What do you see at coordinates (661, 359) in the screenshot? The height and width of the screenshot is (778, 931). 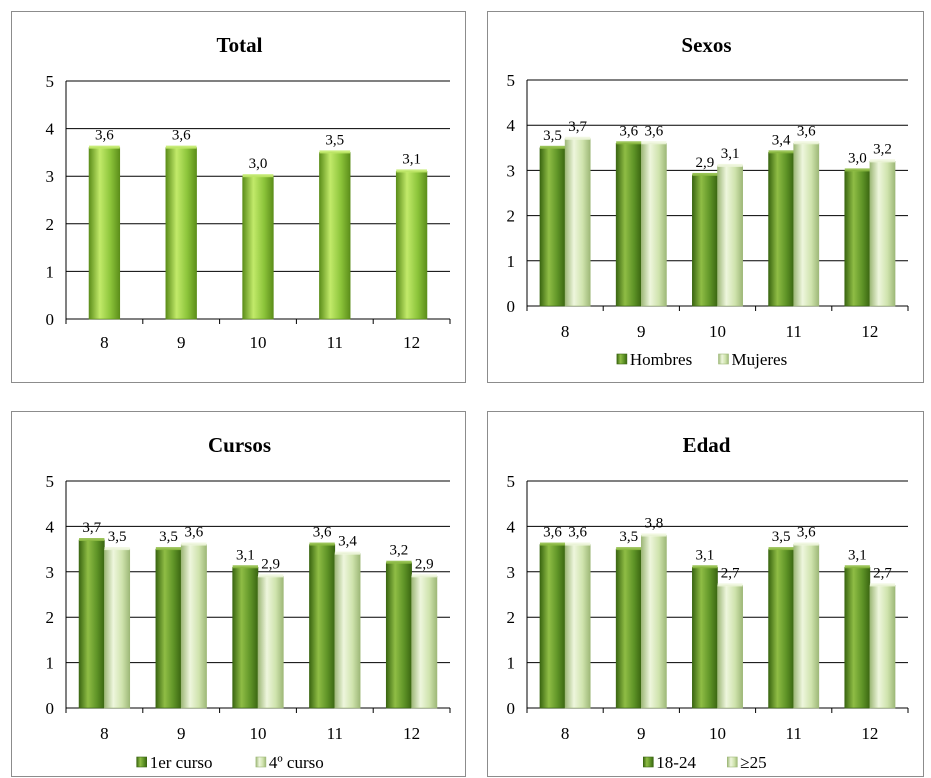 I see `legend-label: Hombres` at bounding box center [661, 359].